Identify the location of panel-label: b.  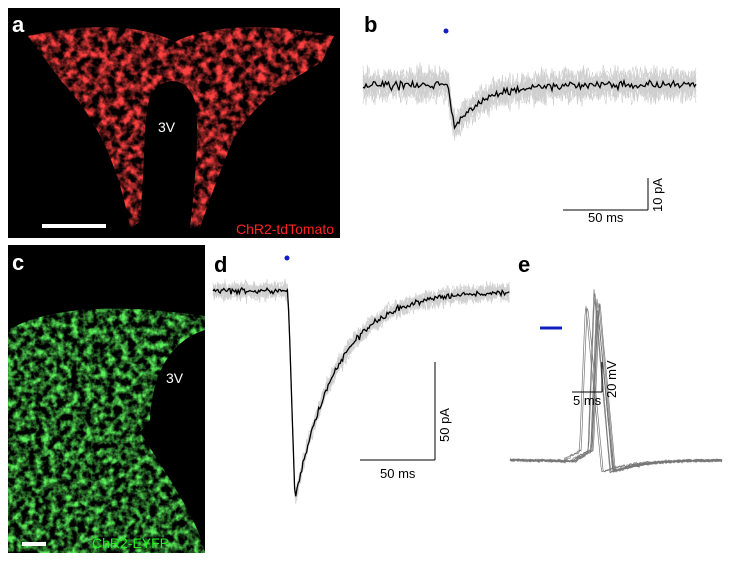
(370, 24).